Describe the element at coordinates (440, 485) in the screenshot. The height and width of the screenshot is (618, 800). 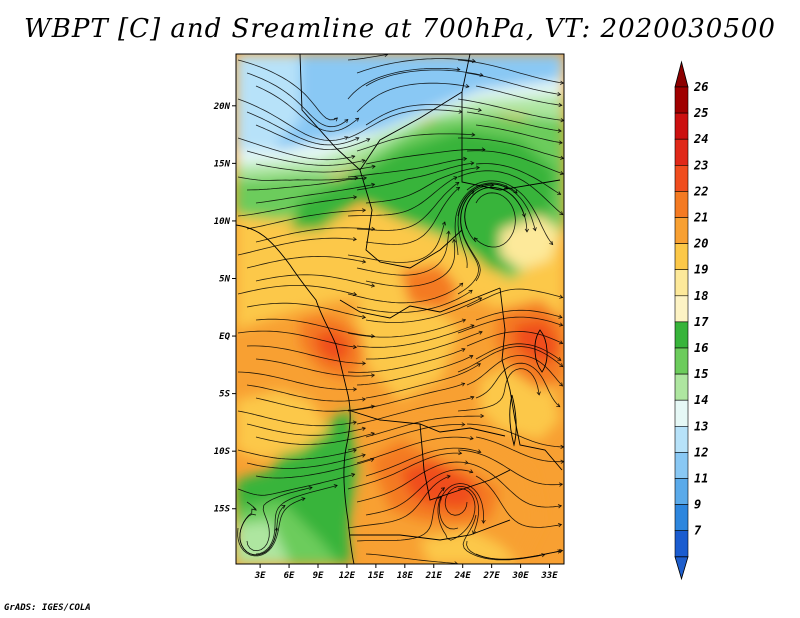
I see `field-region-hot-south-core` at that location.